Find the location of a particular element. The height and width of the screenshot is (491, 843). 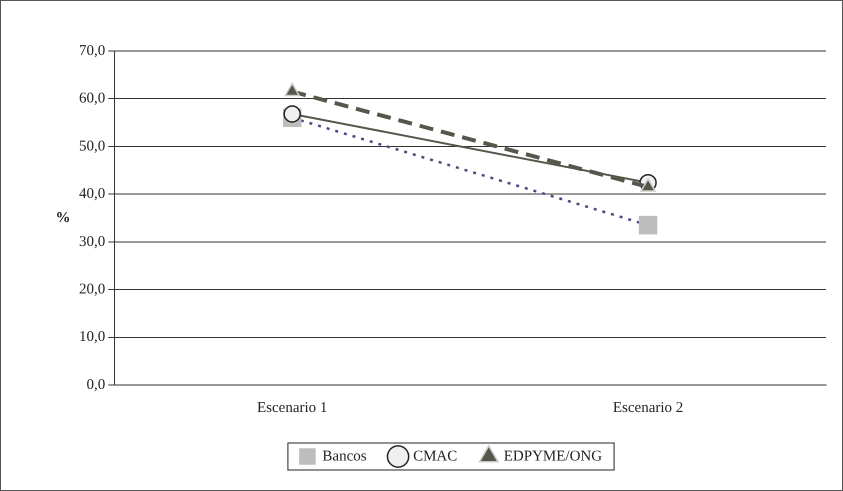

y-axis-title: % is located at coordinates (63, 218).